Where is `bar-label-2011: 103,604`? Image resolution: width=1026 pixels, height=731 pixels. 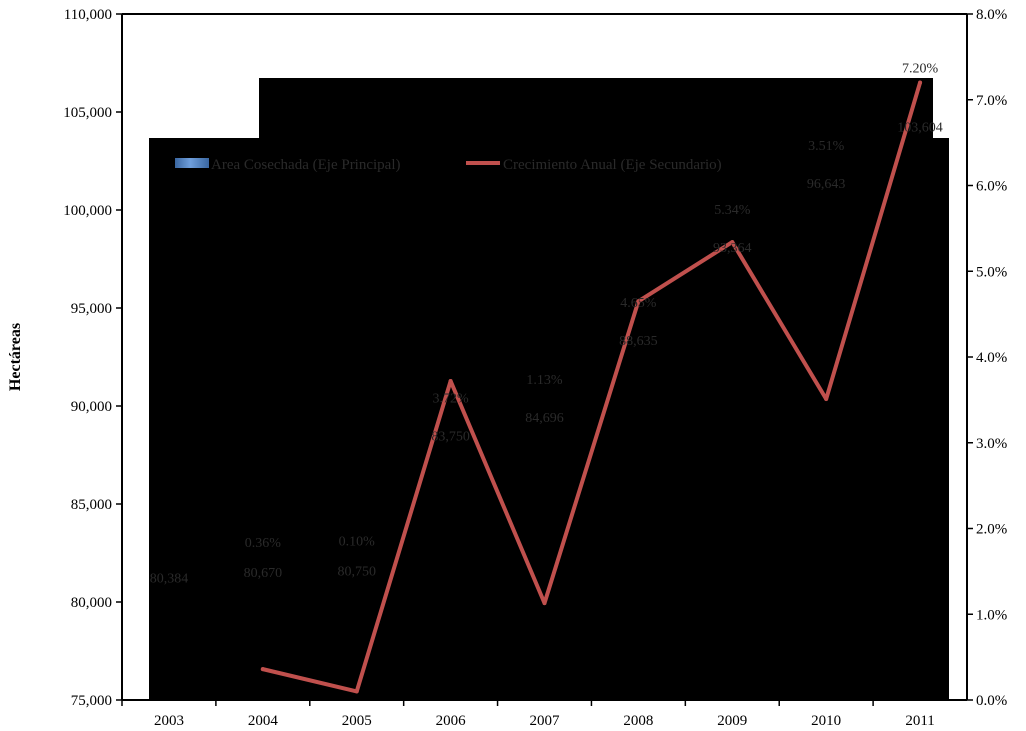 bar-label-2011: 103,604 is located at coordinates (920, 127).